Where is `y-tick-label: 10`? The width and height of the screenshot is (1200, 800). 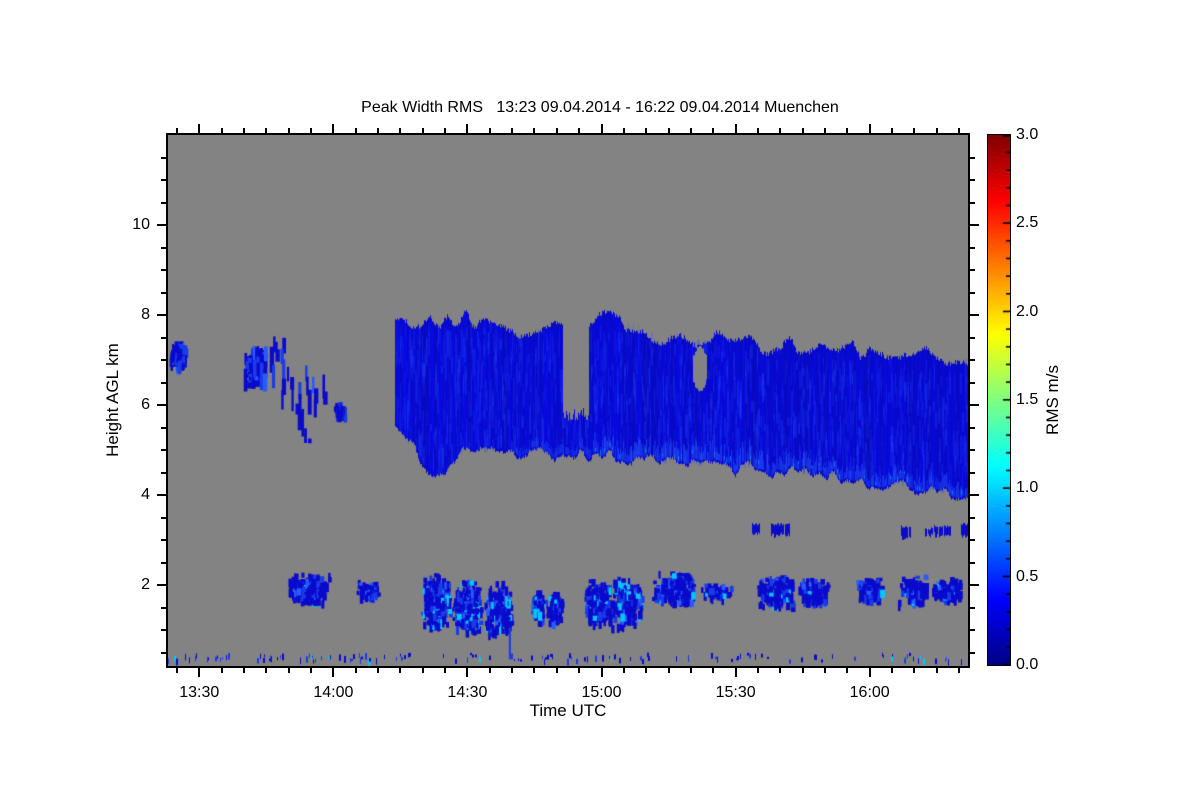 y-tick-label: 10 is located at coordinates (141, 224).